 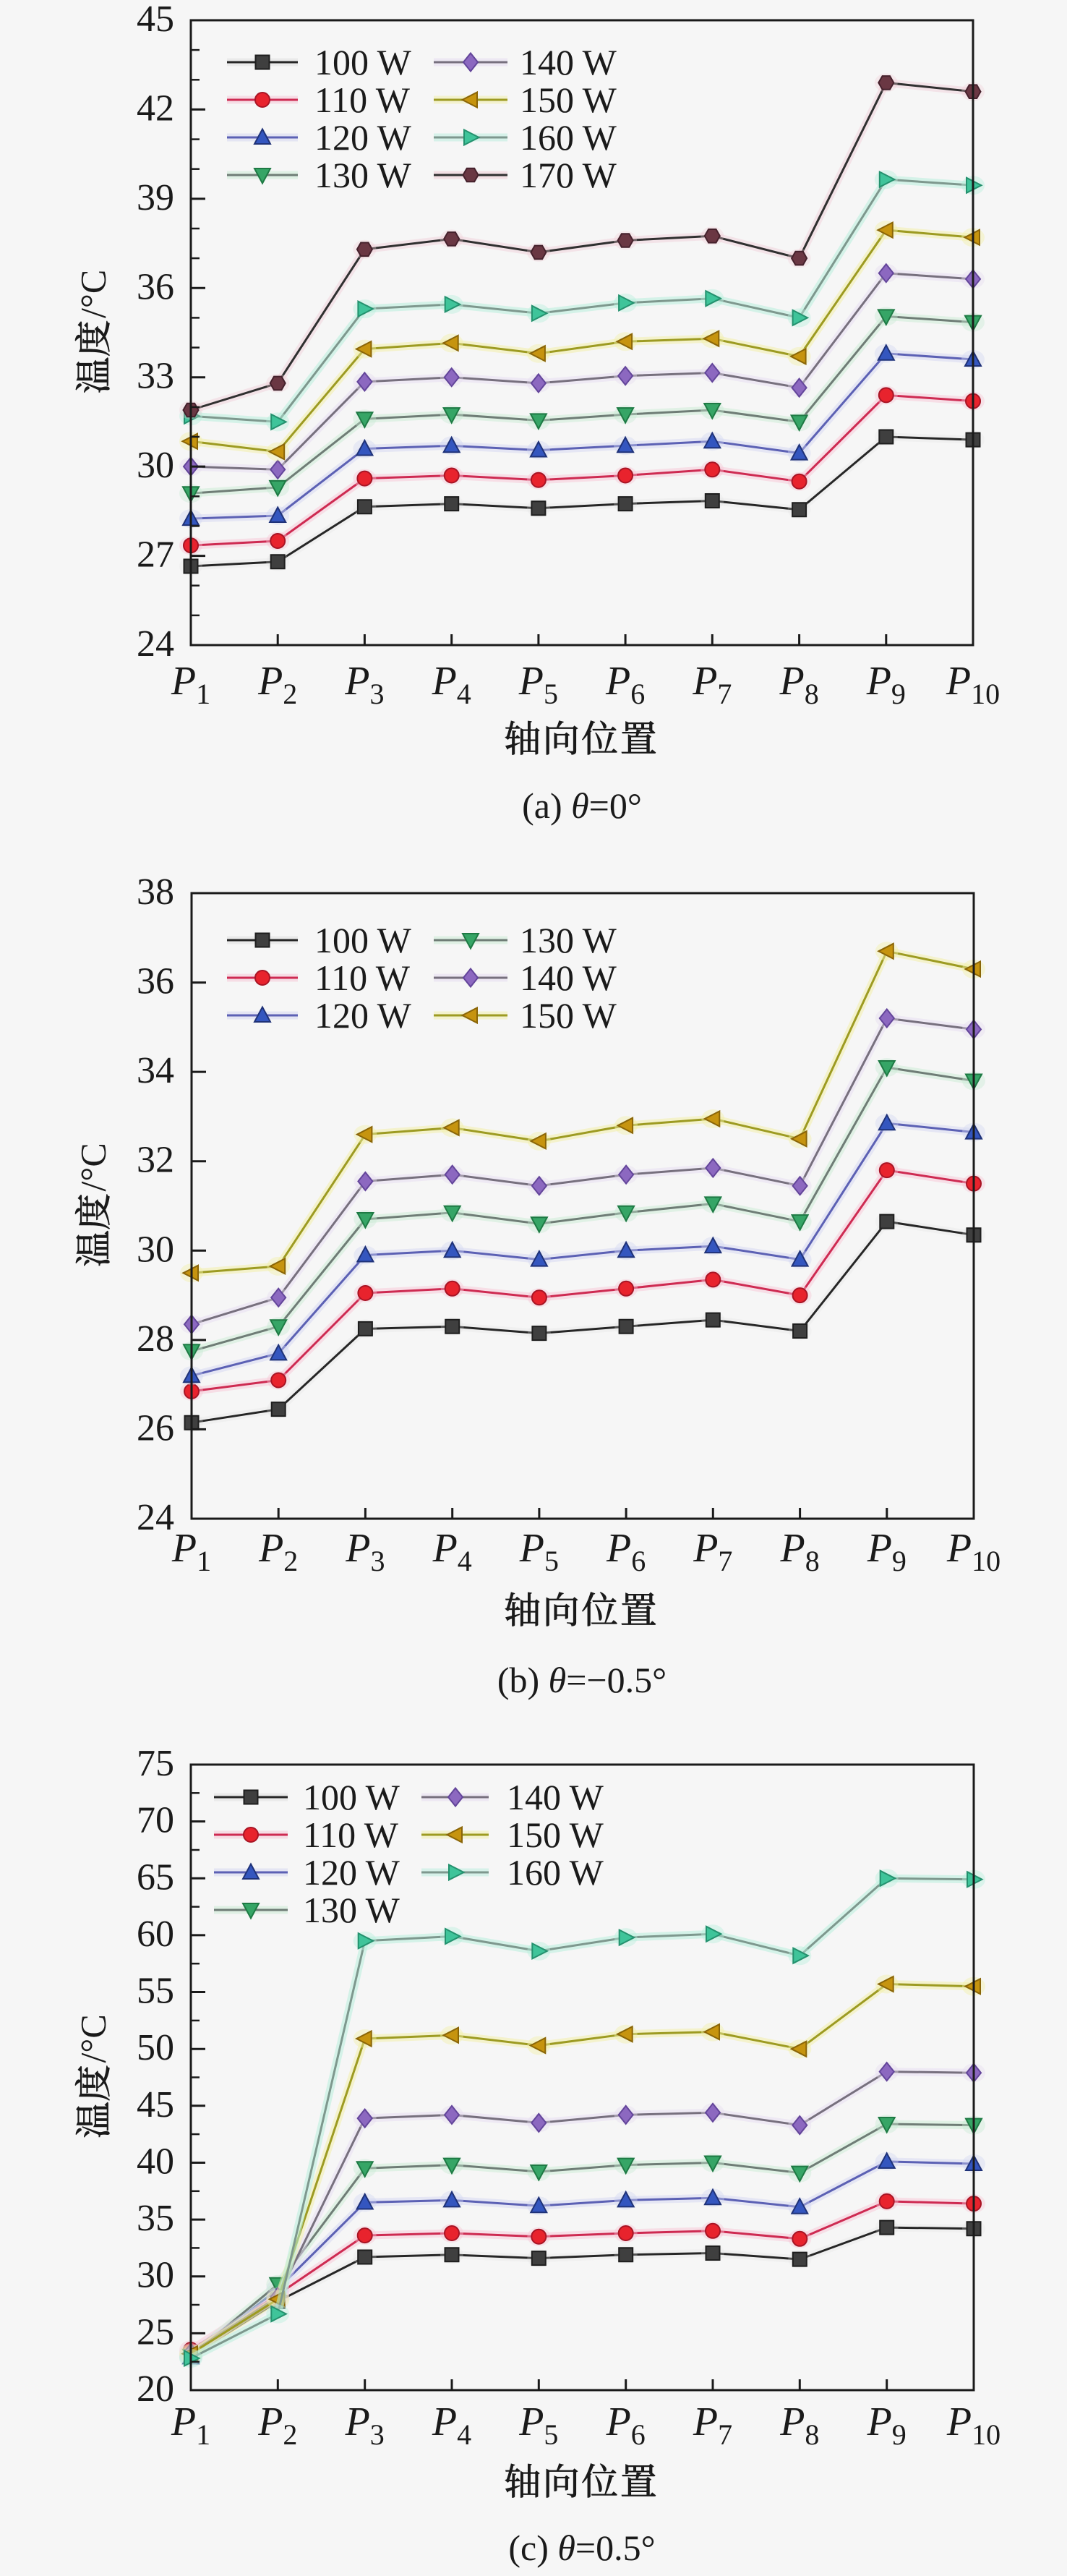 What do you see at coordinates (155, 1428) in the screenshot?
I see `svg-text: 26` at bounding box center [155, 1428].